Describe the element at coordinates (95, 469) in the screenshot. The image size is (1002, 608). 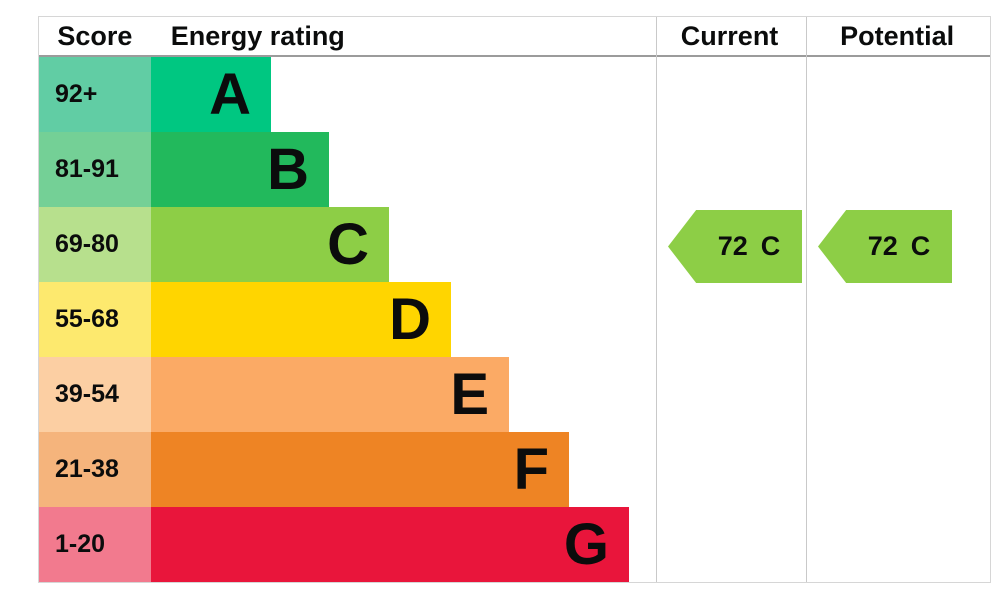
I see `score-range: 21-38` at that location.